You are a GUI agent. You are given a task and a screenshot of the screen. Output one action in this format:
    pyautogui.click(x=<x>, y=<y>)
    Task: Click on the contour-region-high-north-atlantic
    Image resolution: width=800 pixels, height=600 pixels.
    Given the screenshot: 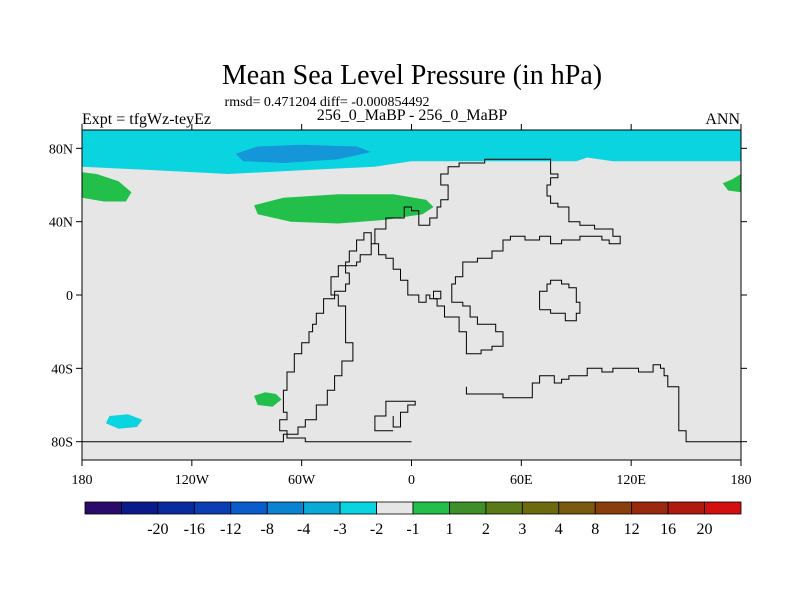 What is the action you would take?
    pyautogui.click(x=344, y=209)
    